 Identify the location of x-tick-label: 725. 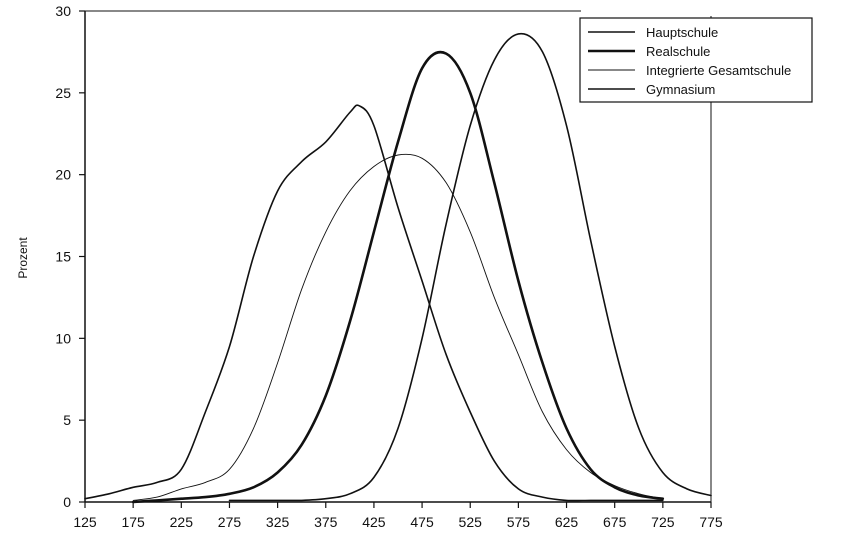
(663, 522).